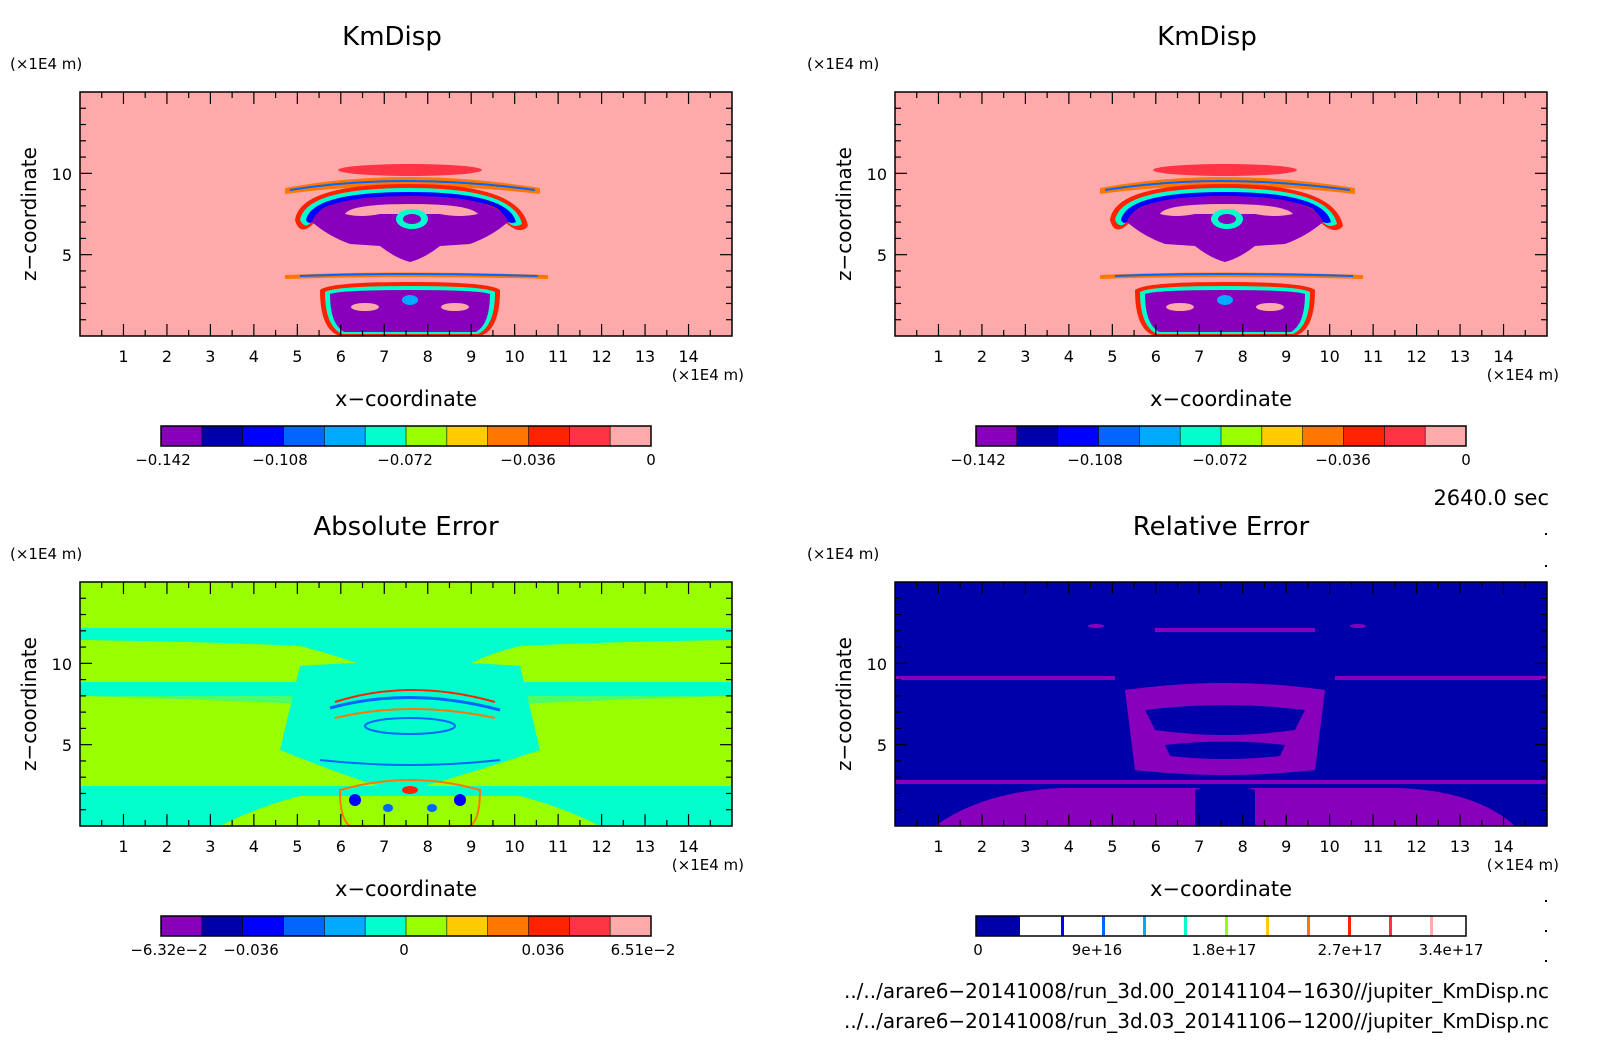 This screenshot has width=1604, height=1058. I want to click on colorbar-tick-label: 1.8e+17, so click(1224, 950).